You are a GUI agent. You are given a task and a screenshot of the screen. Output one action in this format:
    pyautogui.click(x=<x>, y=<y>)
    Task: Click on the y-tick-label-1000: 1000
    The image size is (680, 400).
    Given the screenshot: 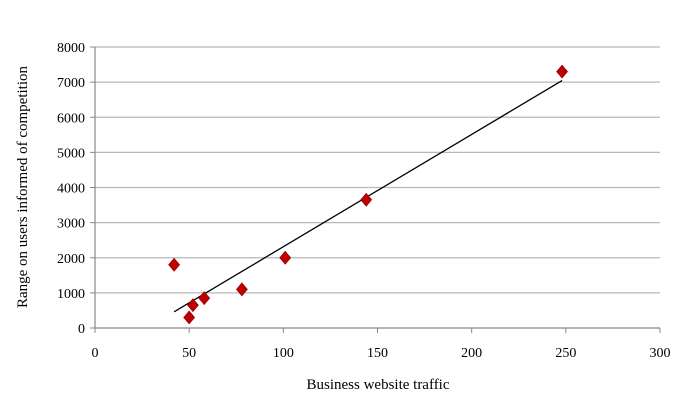 What is the action you would take?
    pyautogui.click(x=71, y=294)
    